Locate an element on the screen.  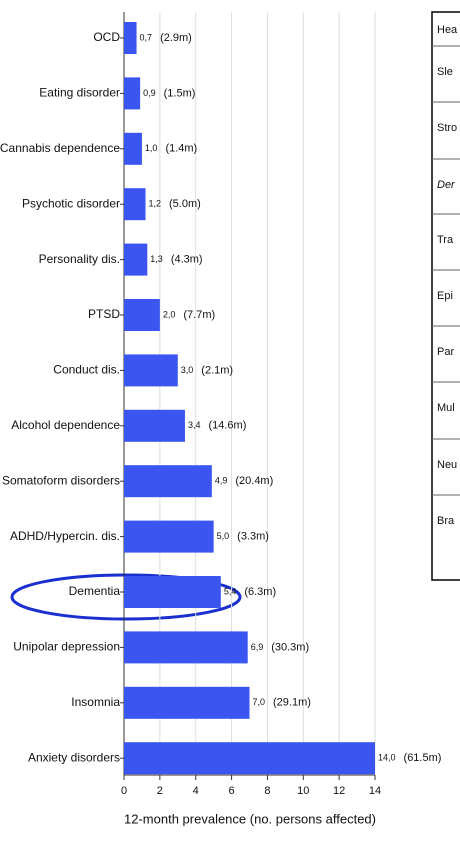
x-tick-label: 8 is located at coordinates (267, 791).